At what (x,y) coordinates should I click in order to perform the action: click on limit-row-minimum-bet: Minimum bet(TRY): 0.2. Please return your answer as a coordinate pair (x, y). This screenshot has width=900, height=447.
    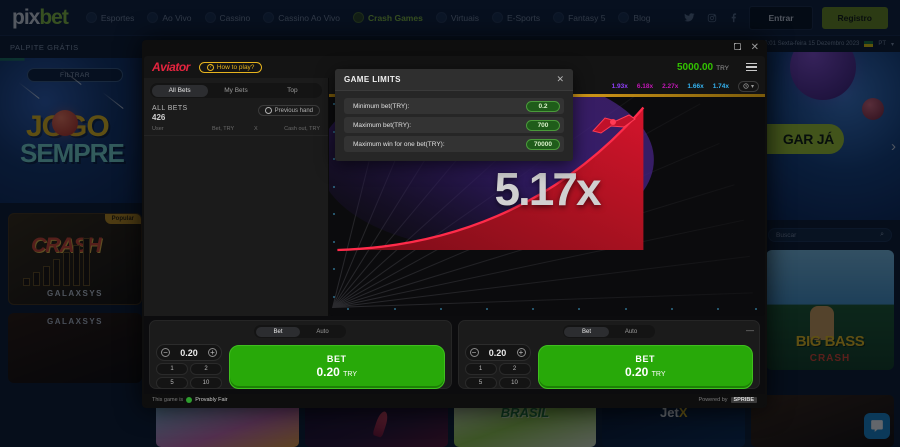
    Looking at the image, I should click on (454, 106).